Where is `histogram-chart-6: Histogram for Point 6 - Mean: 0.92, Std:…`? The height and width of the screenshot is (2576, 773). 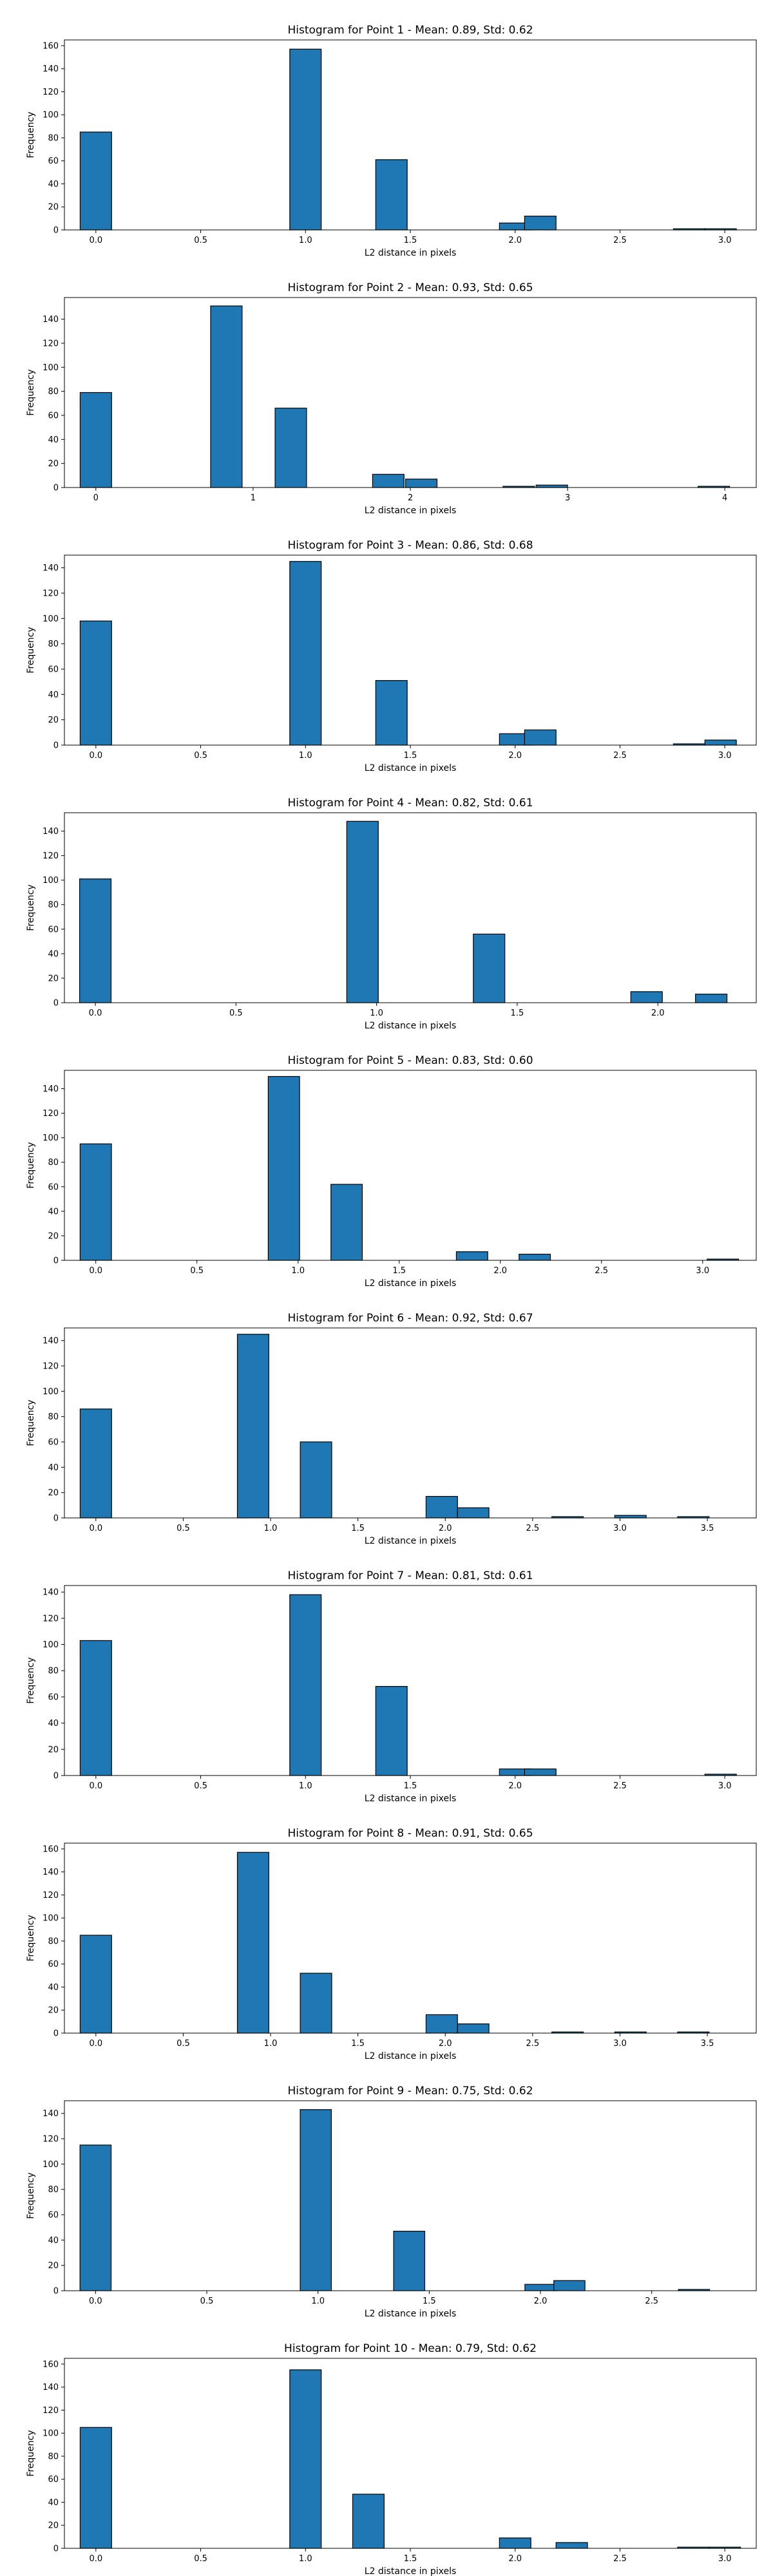 histogram-chart-6: Histogram for Point 6 - Mean: 0.92, Std:… is located at coordinates (391, 1429).